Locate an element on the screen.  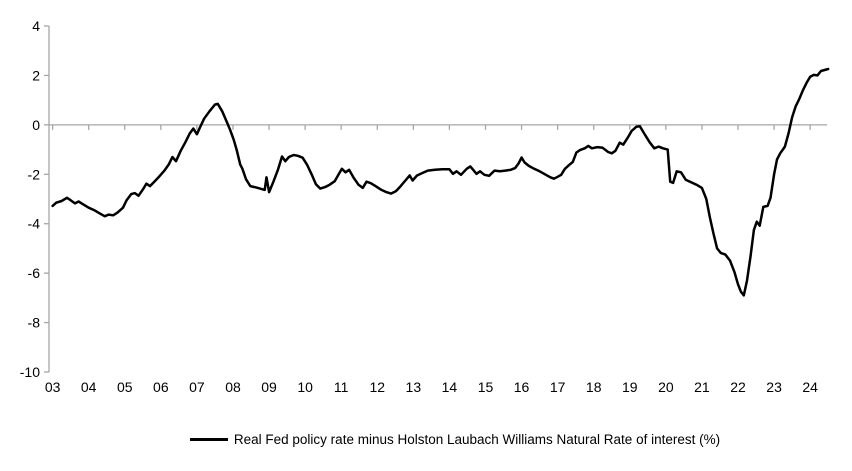
x-tick-label: 05 is located at coordinates (125, 387).